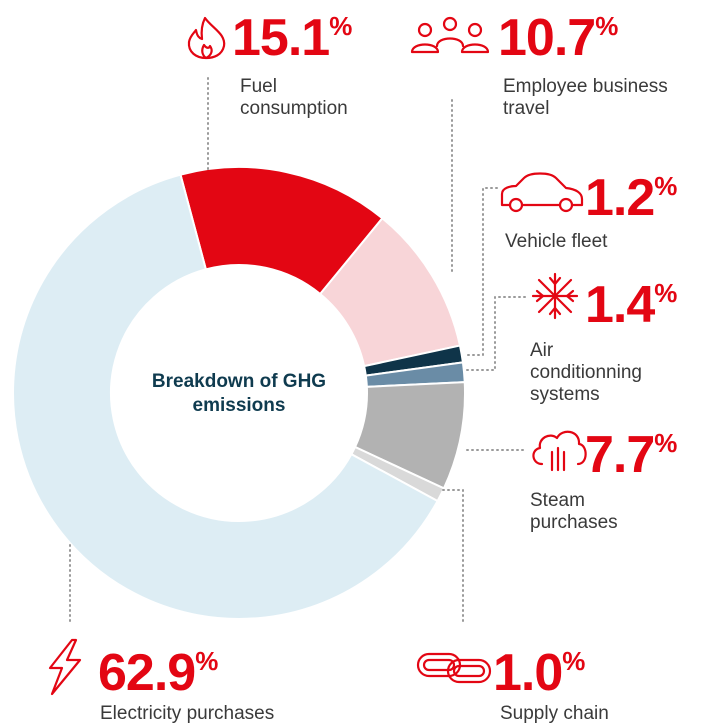 The image size is (713, 727). Describe the element at coordinates (187, 713) in the screenshot. I see `category-label: Electricity purchases` at that location.